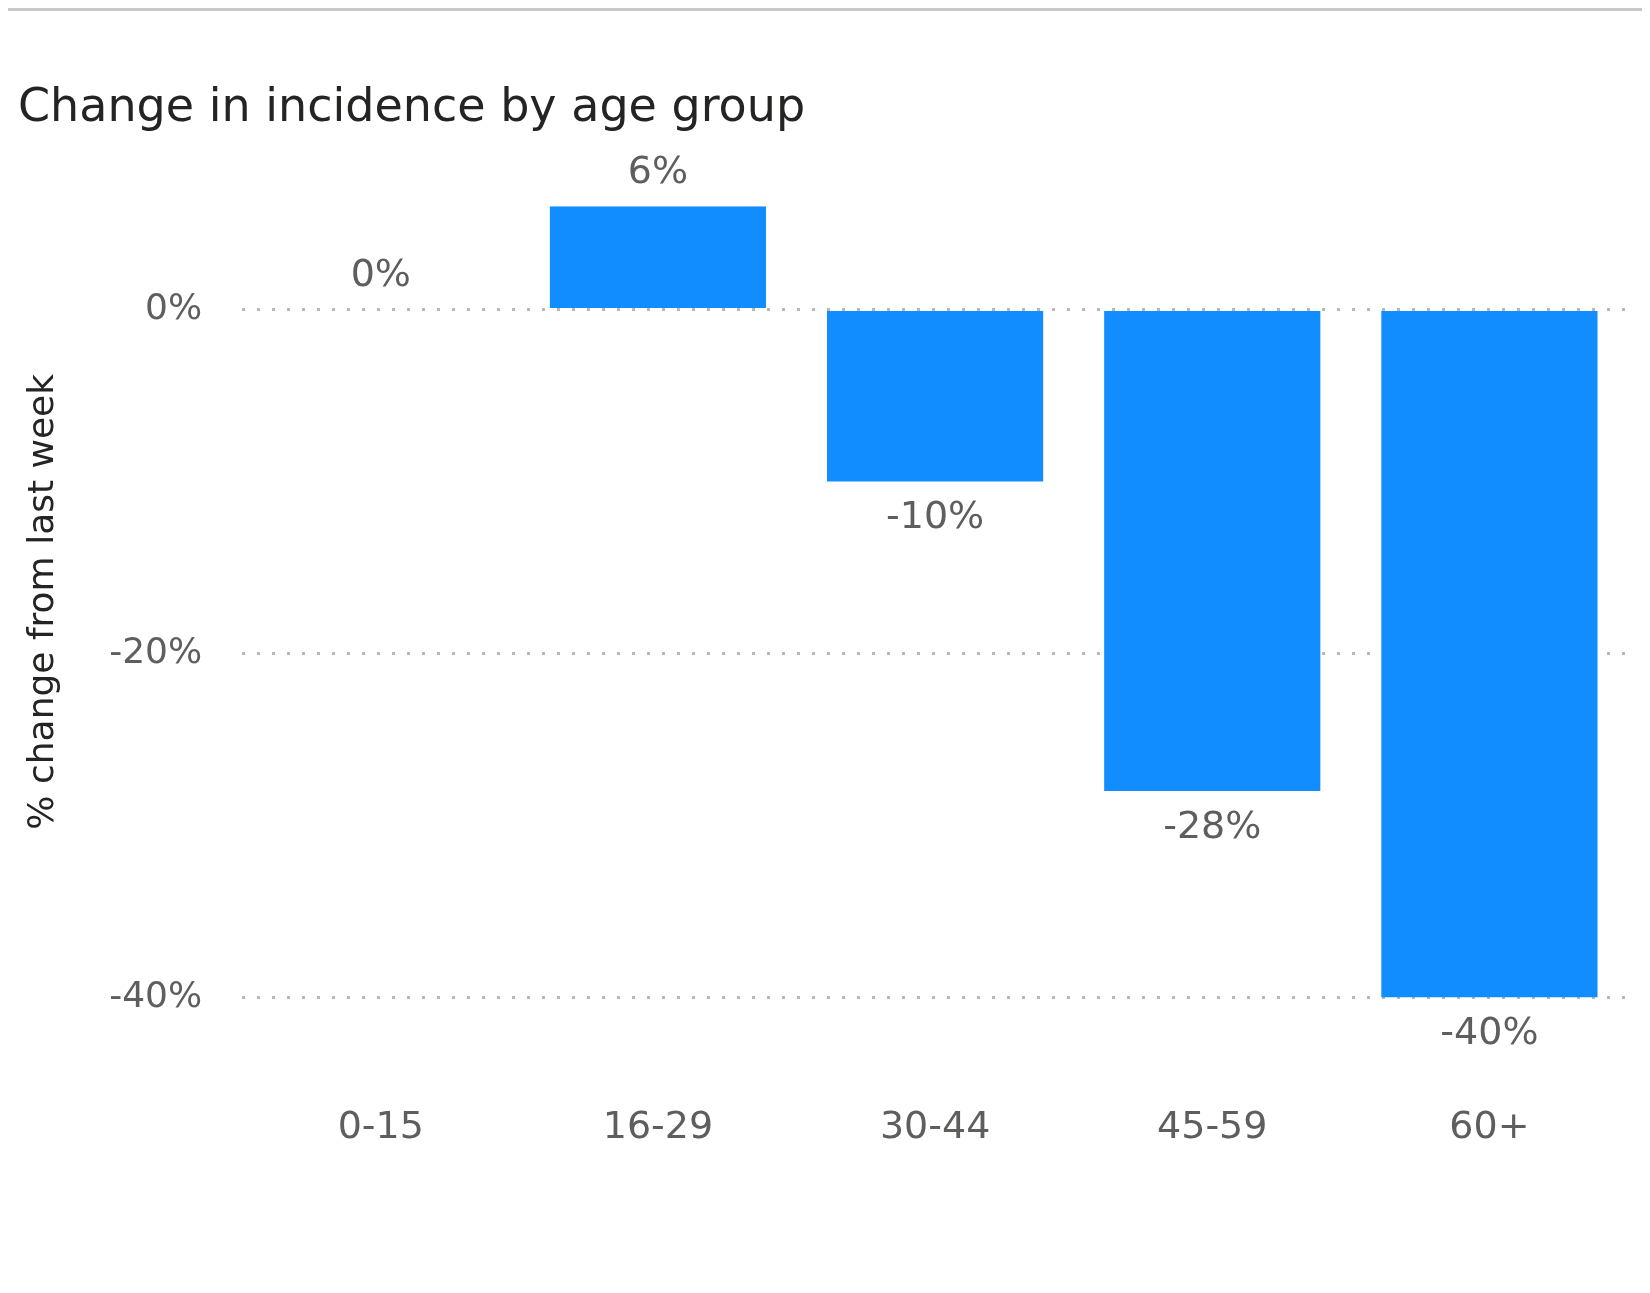  What do you see at coordinates (174, 306) in the screenshot?
I see `y-tick-label: 0%` at bounding box center [174, 306].